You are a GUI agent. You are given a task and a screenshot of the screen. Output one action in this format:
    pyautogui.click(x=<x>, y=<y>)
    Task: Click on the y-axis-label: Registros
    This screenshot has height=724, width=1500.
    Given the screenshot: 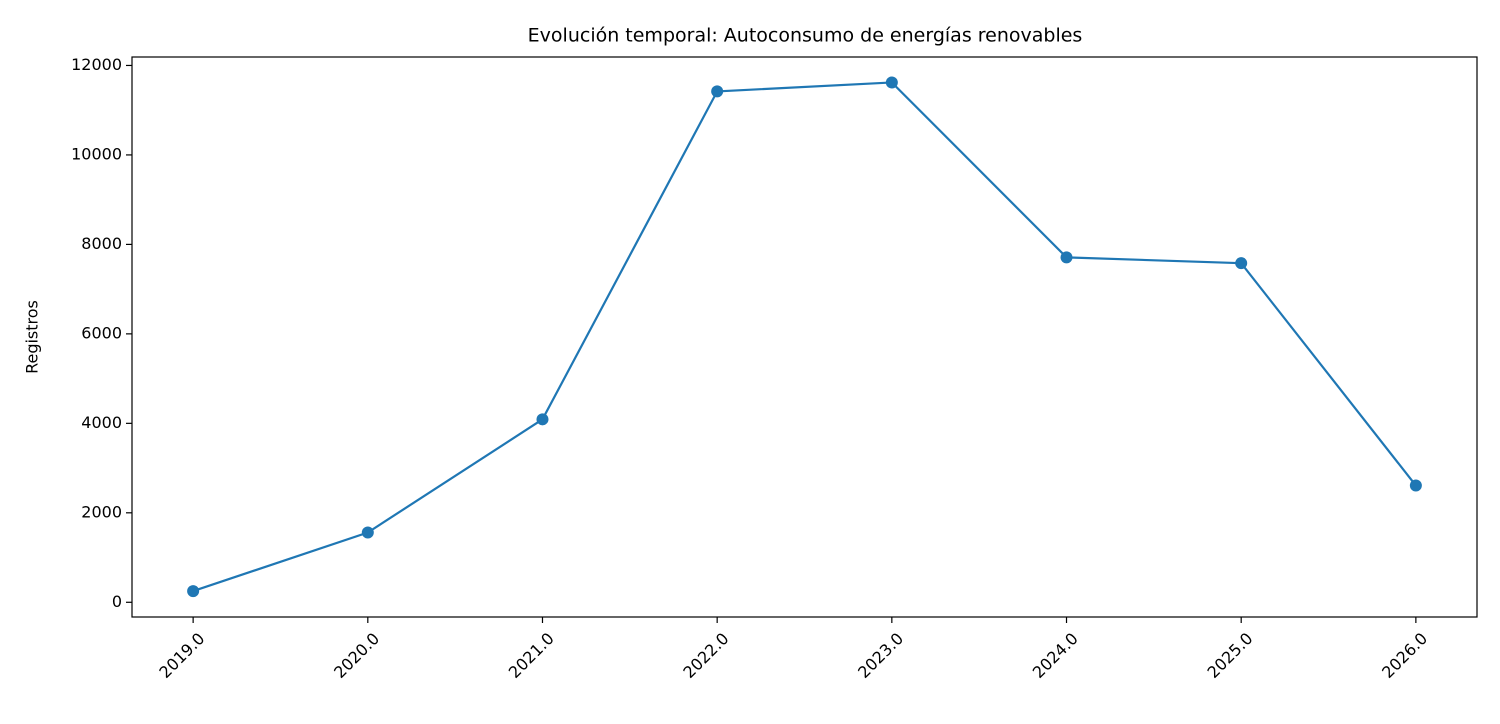 What is the action you would take?
    pyautogui.click(x=32, y=337)
    